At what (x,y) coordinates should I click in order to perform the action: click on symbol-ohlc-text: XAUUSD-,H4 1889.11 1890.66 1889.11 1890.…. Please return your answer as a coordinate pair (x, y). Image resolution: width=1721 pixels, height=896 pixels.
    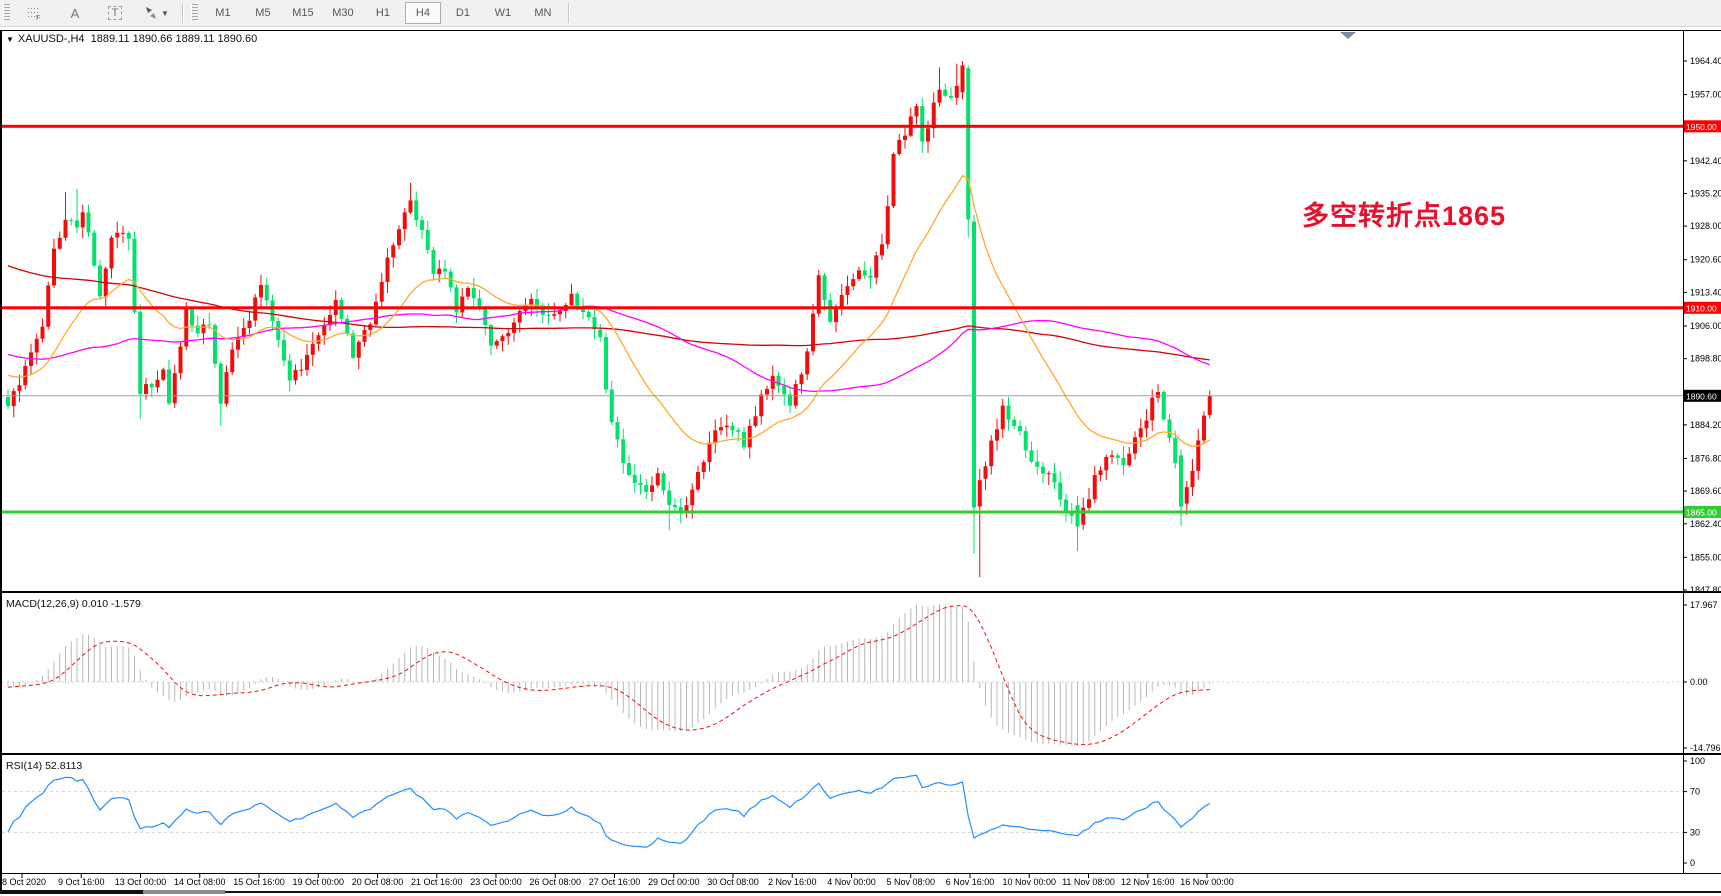
    Looking at the image, I should click on (137, 39).